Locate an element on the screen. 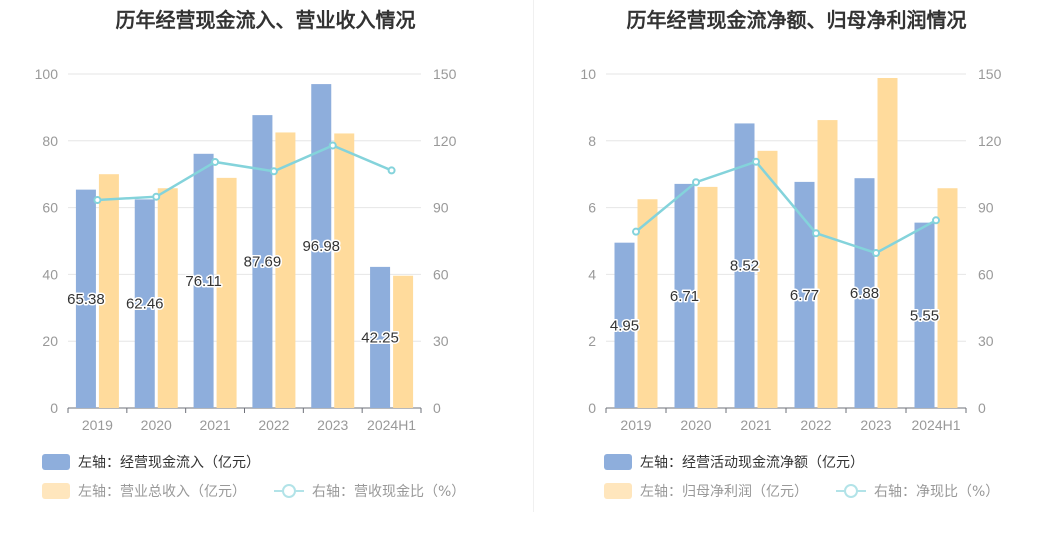 This screenshot has width=1062, height=546. legend-item-right-bar-primary: 左轴：经营活动现金流净额（亿元） is located at coordinates (734, 462).